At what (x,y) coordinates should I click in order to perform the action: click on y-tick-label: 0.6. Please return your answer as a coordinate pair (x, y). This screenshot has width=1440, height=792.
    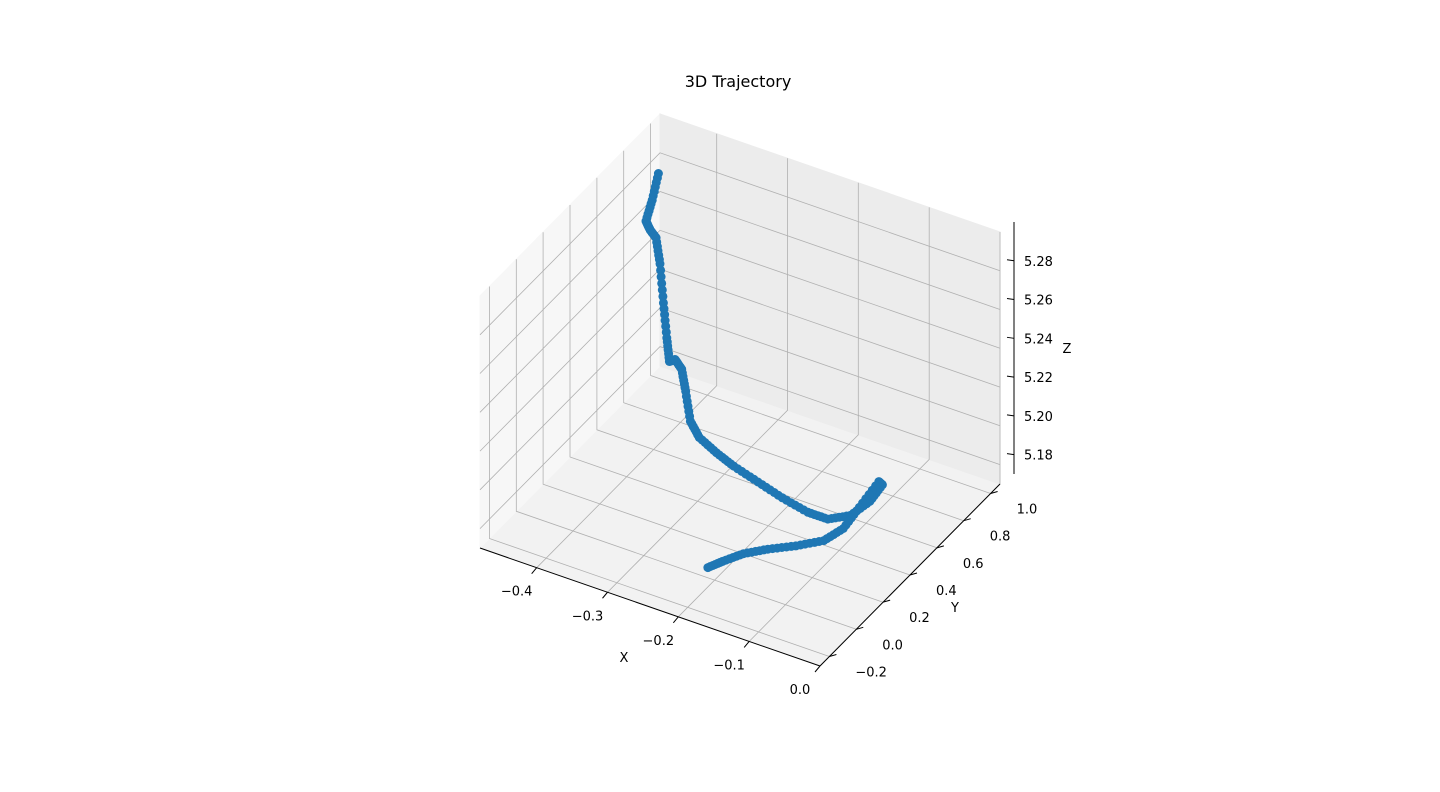
    Looking at the image, I should click on (973, 564).